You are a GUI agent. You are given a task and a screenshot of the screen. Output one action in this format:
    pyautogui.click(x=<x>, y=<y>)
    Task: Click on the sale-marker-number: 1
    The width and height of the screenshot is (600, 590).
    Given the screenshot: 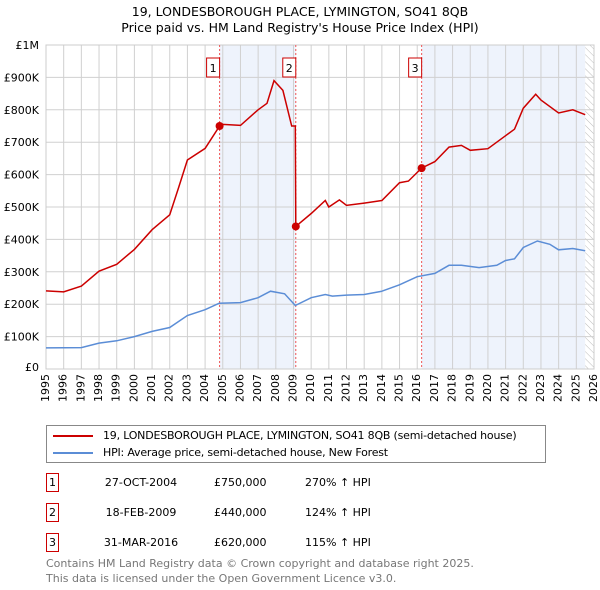 What is the action you would take?
    pyautogui.click(x=213, y=68)
    